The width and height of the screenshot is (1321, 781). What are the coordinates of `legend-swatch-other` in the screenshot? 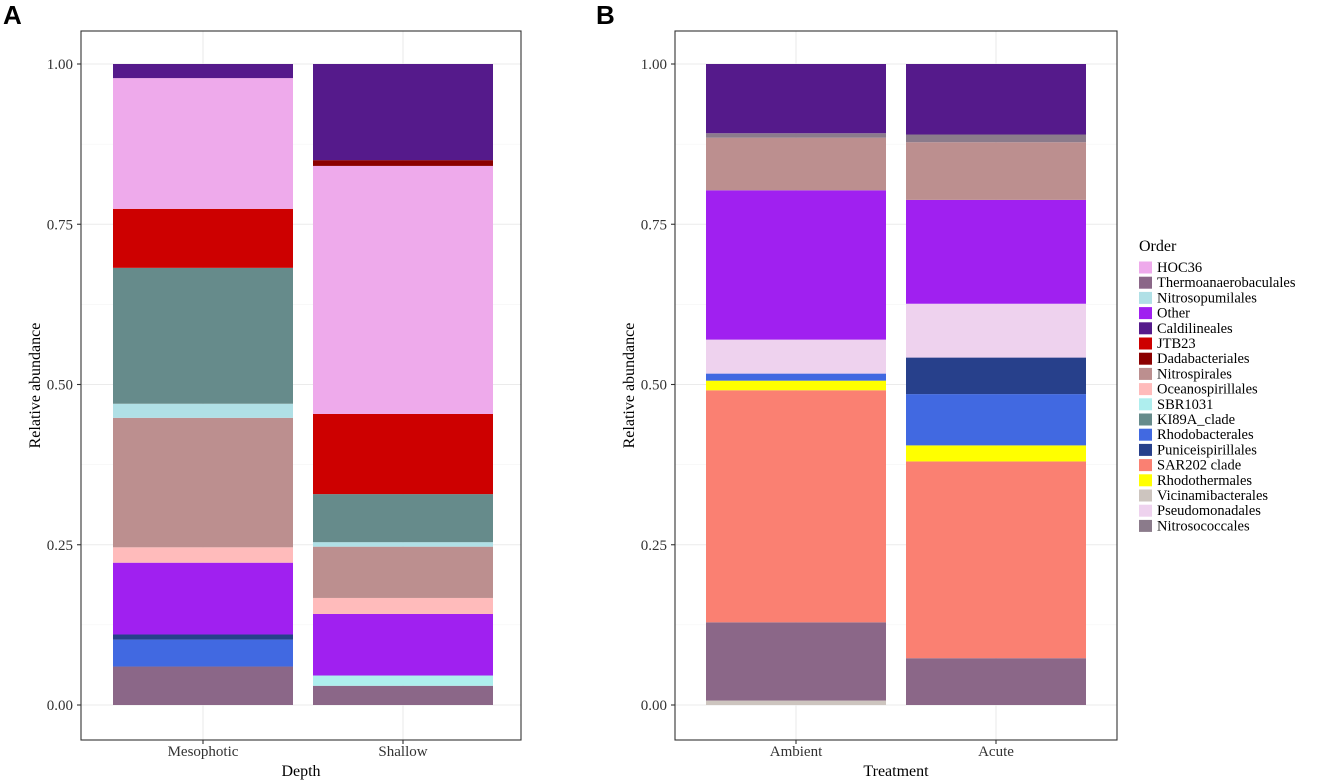 It's located at (1145, 313).